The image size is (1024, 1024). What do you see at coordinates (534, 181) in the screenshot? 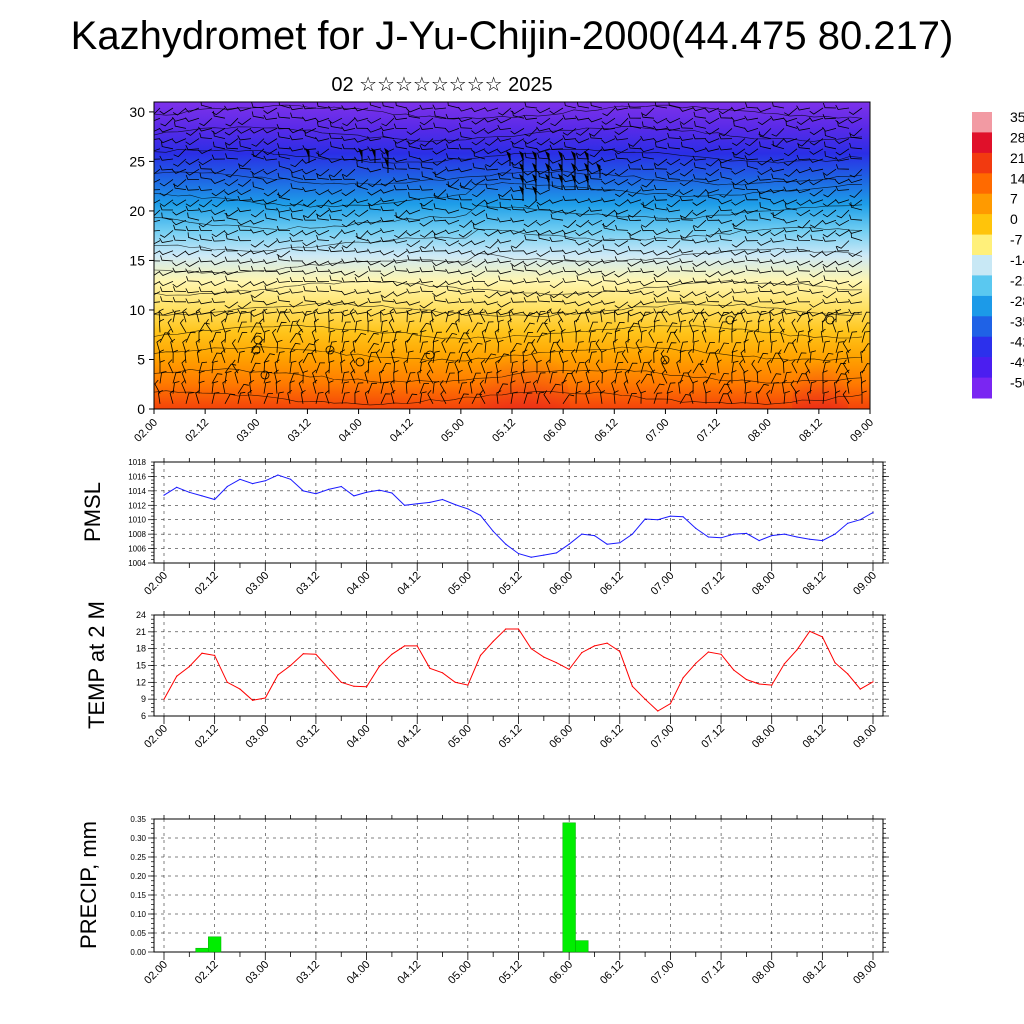
I see `wind-pennant` at bounding box center [534, 181].